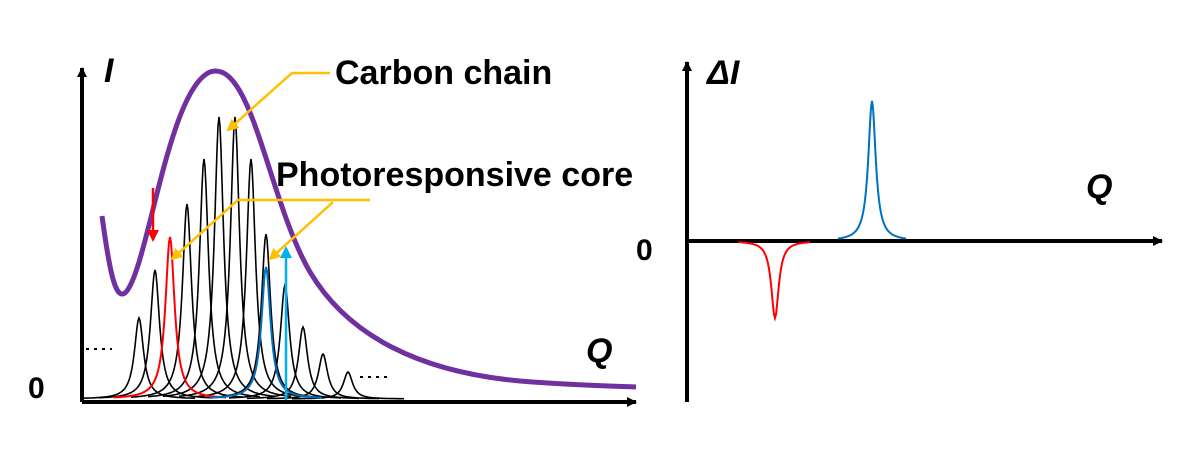 The height and width of the screenshot is (457, 1200). What do you see at coordinates (454, 175) in the screenshot?
I see `photoresponsive-core-label: Photoresponsive core` at bounding box center [454, 175].